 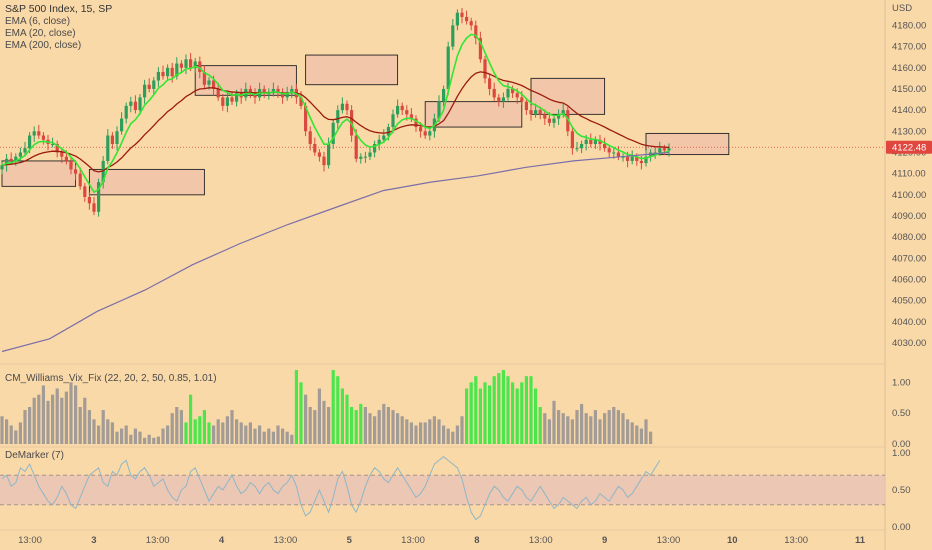 What do you see at coordinates (687, 144) in the screenshot?
I see `zone-box` at bounding box center [687, 144].